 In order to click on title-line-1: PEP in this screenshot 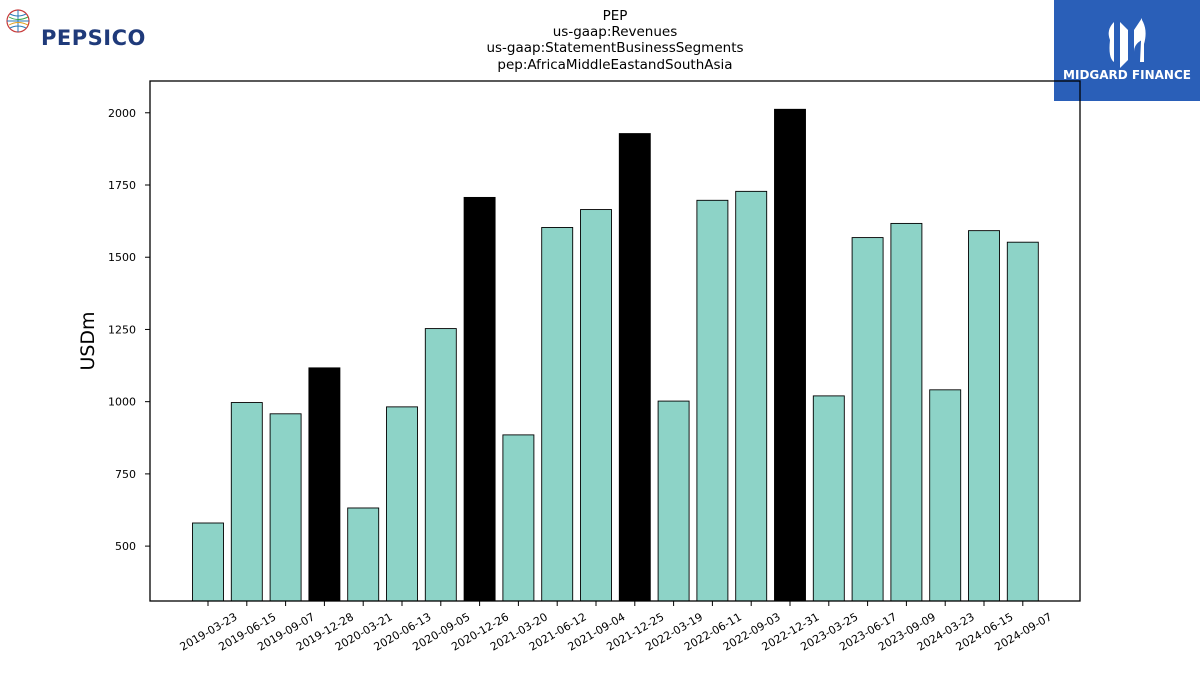, I will do `click(615, 16)`.